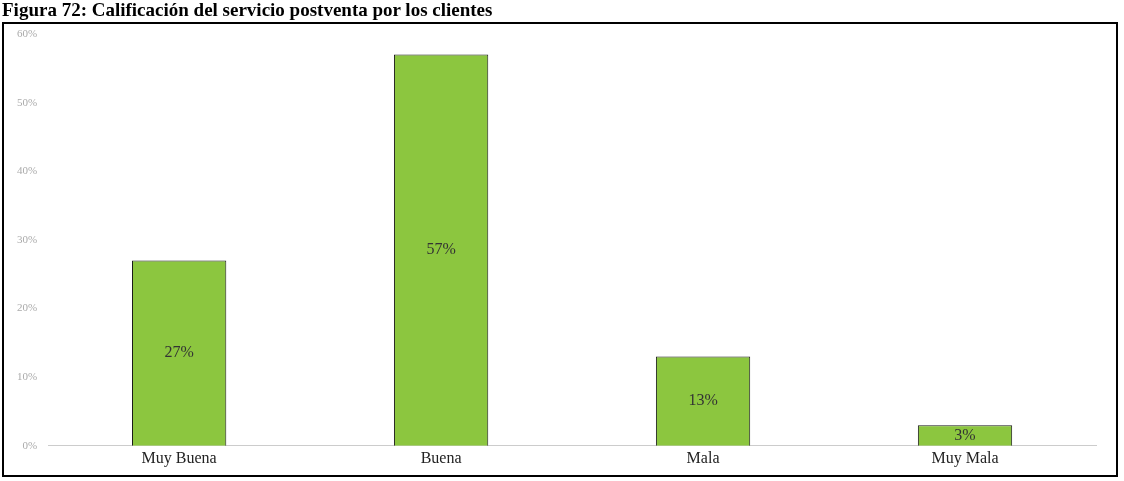 This screenshot has height=481, width=1124. I want to click on data-label: 27%, so click(179, 352).